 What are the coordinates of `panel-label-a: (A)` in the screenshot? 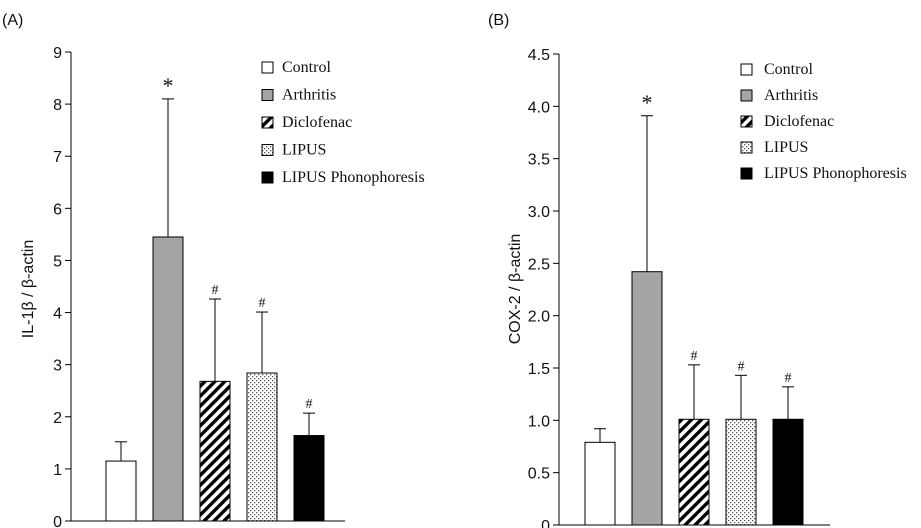 It's located at (12, 20).